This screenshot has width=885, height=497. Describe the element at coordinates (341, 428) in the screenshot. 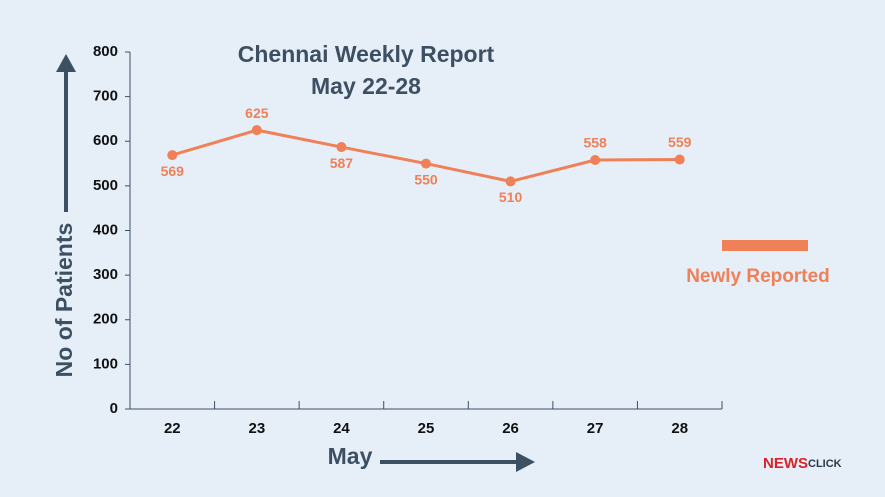

I see `x-tick-label: 24` at that location.